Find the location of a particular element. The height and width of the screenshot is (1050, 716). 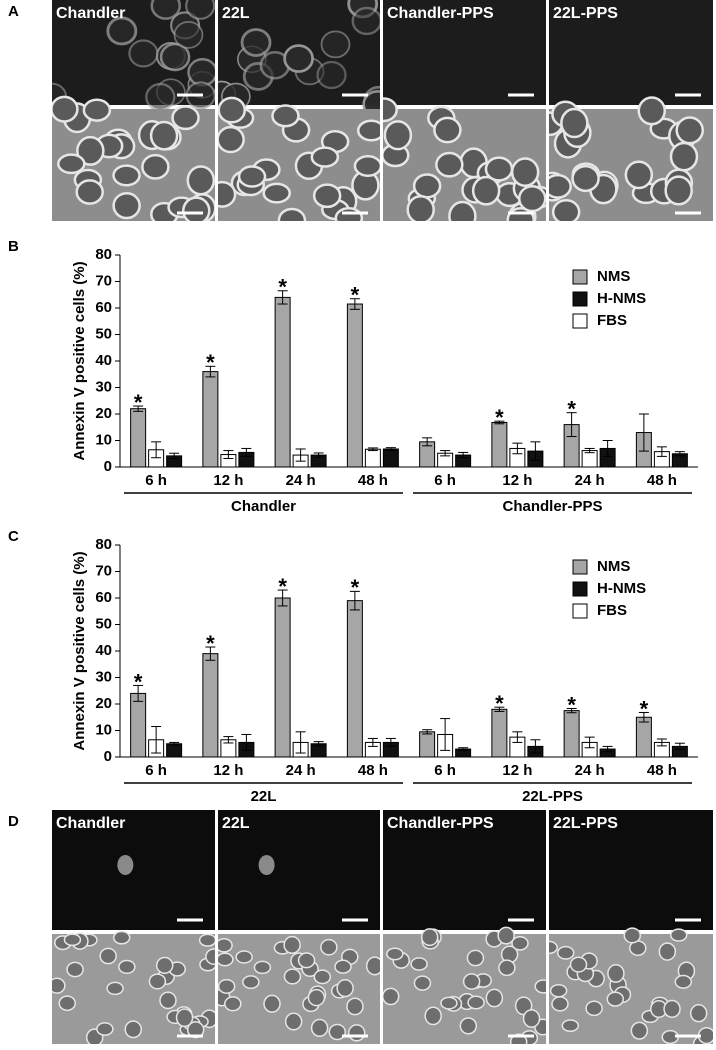

y-tick-label: 60 is located at coordinates (103, 597).